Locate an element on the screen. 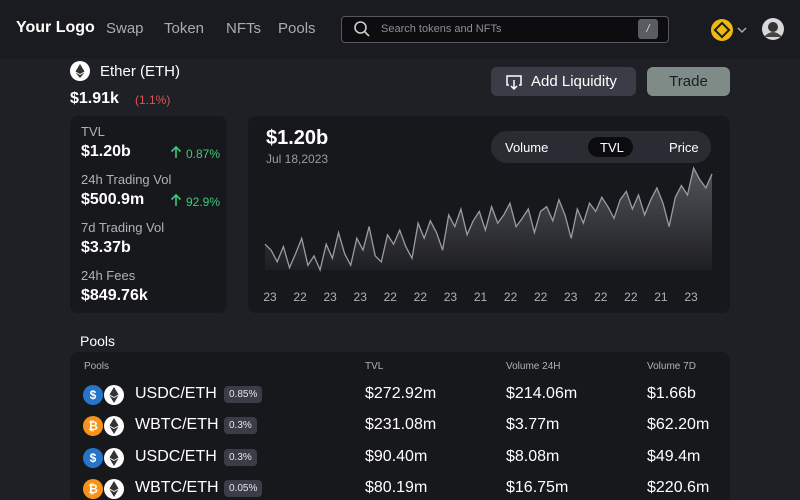 This screenshot has width=800, height=500. tab: Volume is located at coordinates (527, 147).